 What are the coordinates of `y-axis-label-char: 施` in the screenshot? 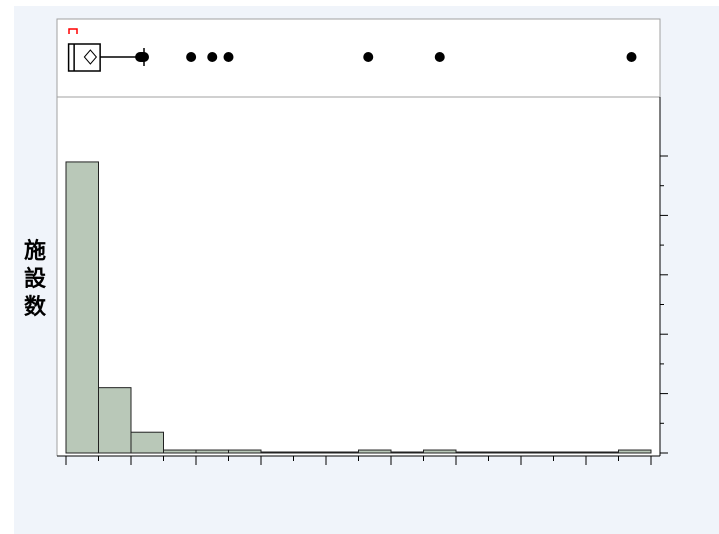 It's located at (35, 251).